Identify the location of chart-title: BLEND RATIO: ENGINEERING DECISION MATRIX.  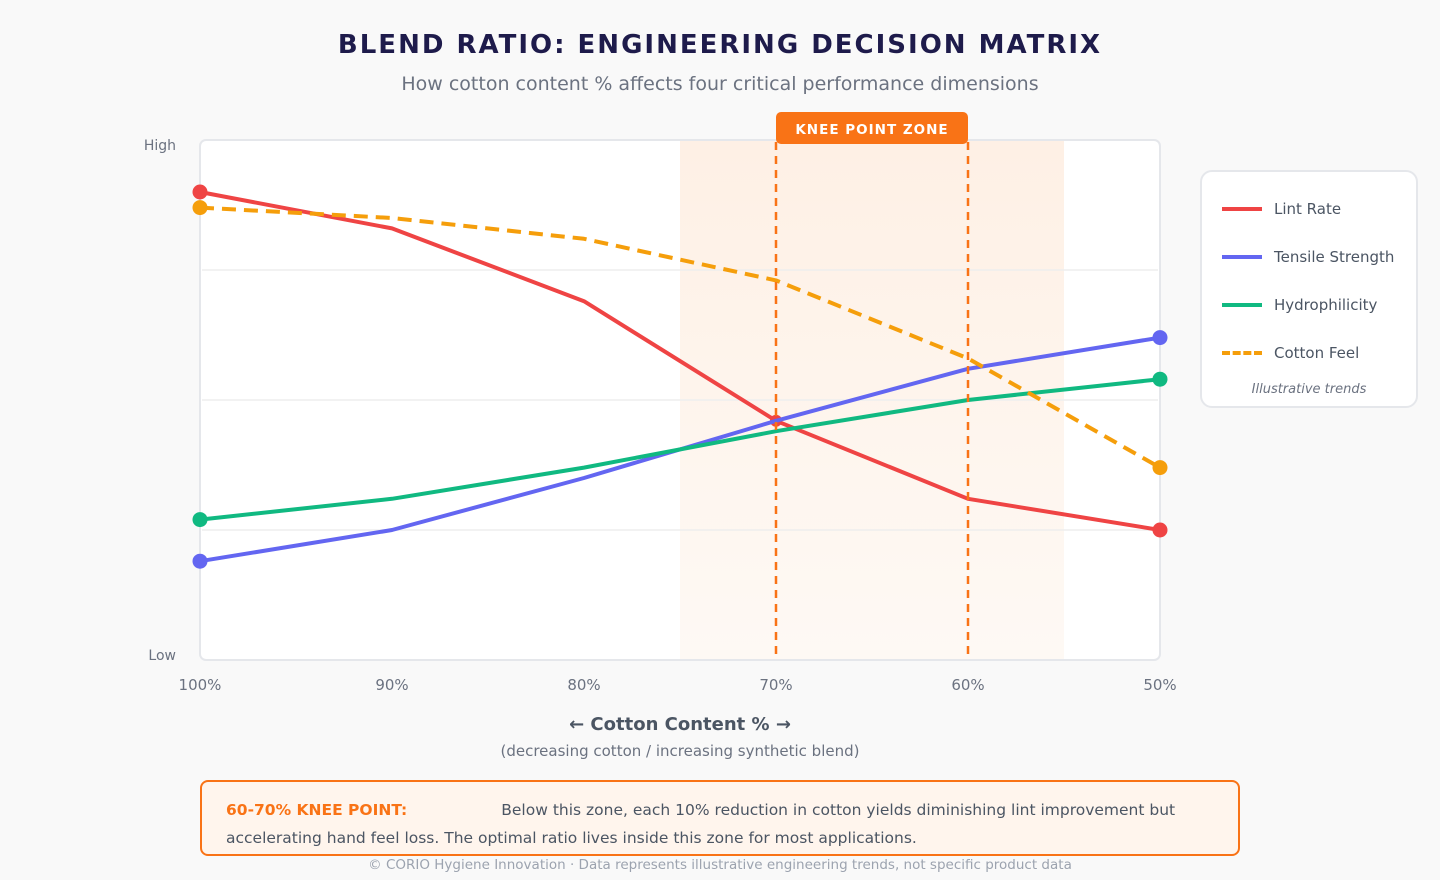
(720, 45).